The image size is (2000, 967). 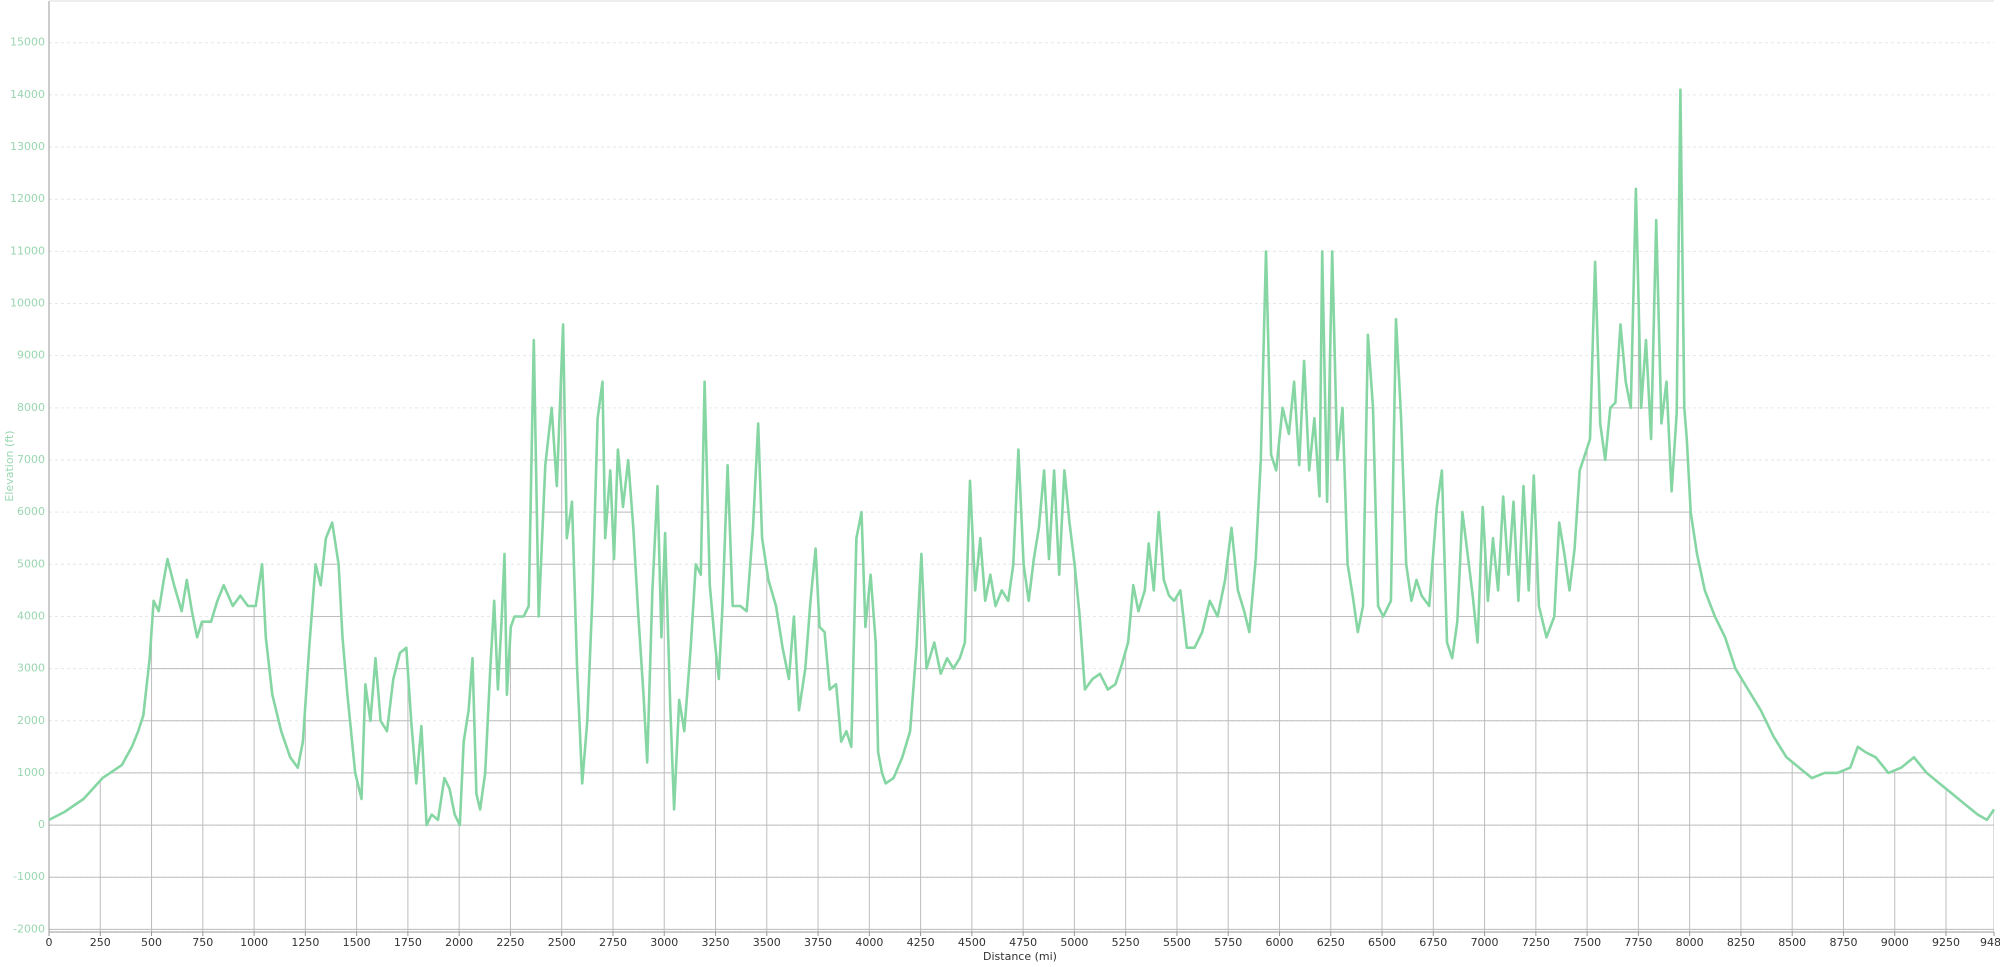 What do you see at coordinates (254, 942) in the screenshot?
I see `x-tick-label: 1000` at bounding box center [254, 942].